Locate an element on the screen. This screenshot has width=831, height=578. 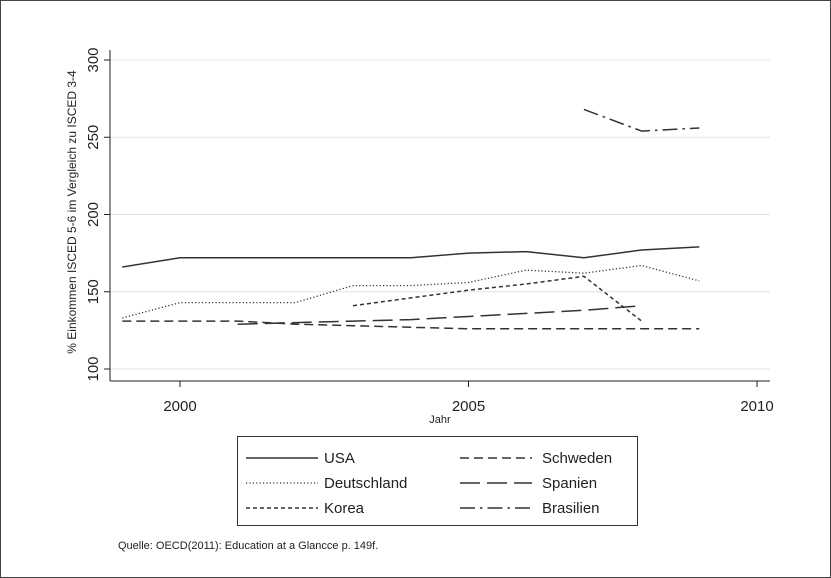
legend-swatch-spanien is located at coordinates (496, 483).